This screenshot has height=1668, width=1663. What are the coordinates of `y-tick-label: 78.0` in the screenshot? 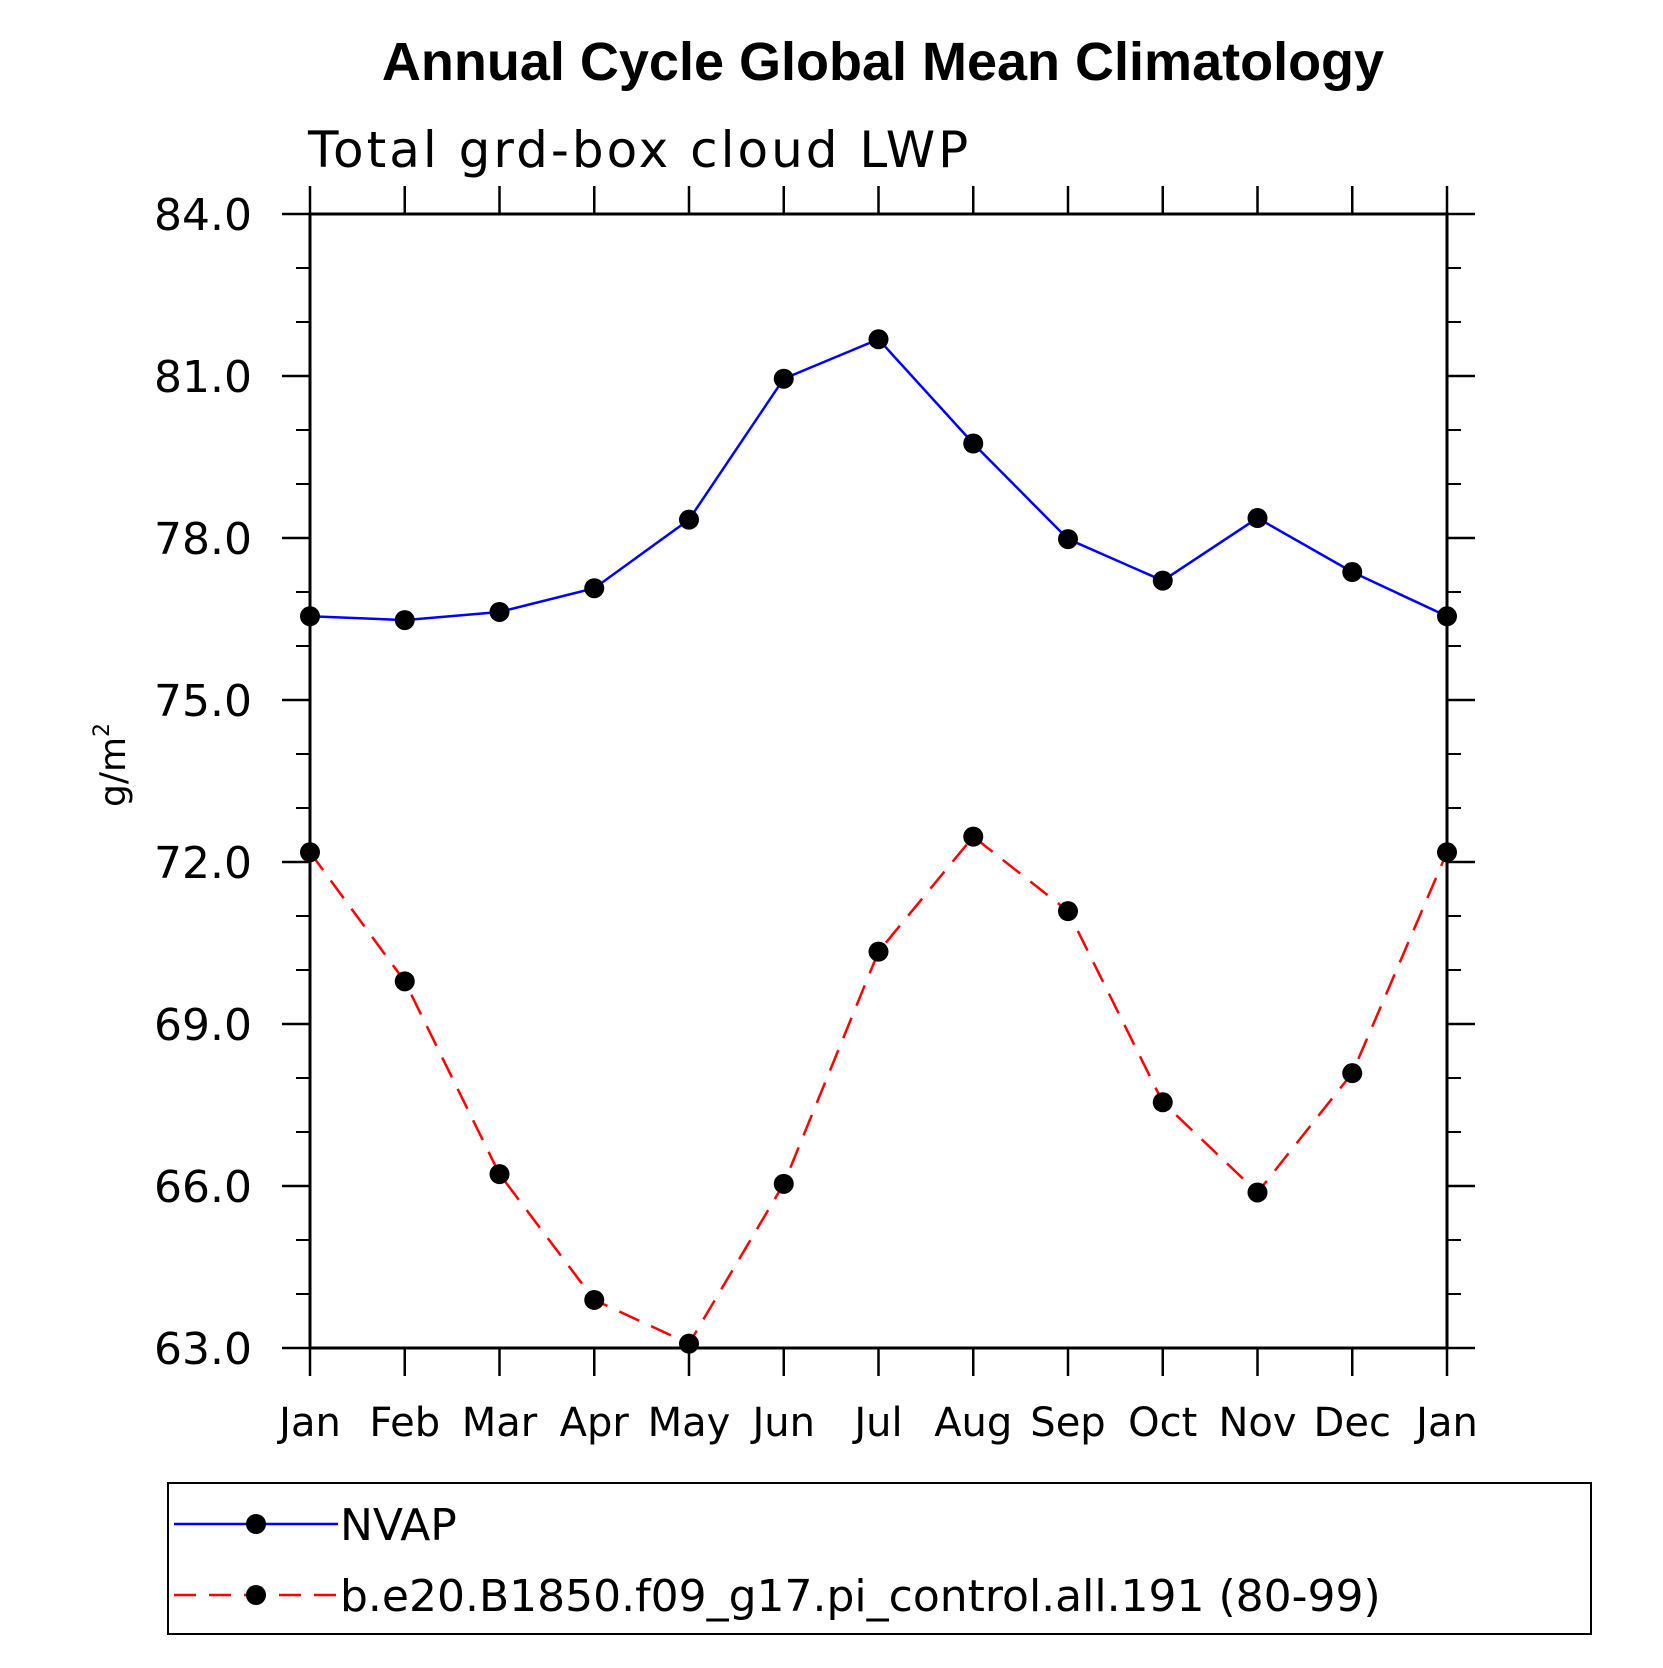 It's located at (203, 539).